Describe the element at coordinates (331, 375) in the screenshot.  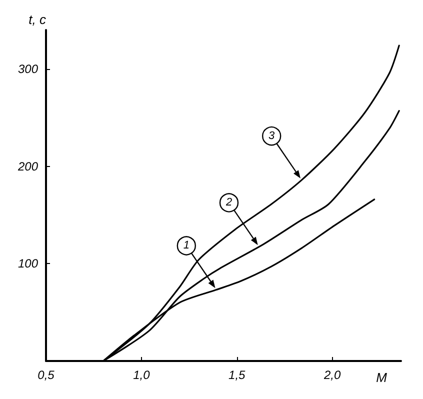
I see `x-tick-label: 2,0` at that location.